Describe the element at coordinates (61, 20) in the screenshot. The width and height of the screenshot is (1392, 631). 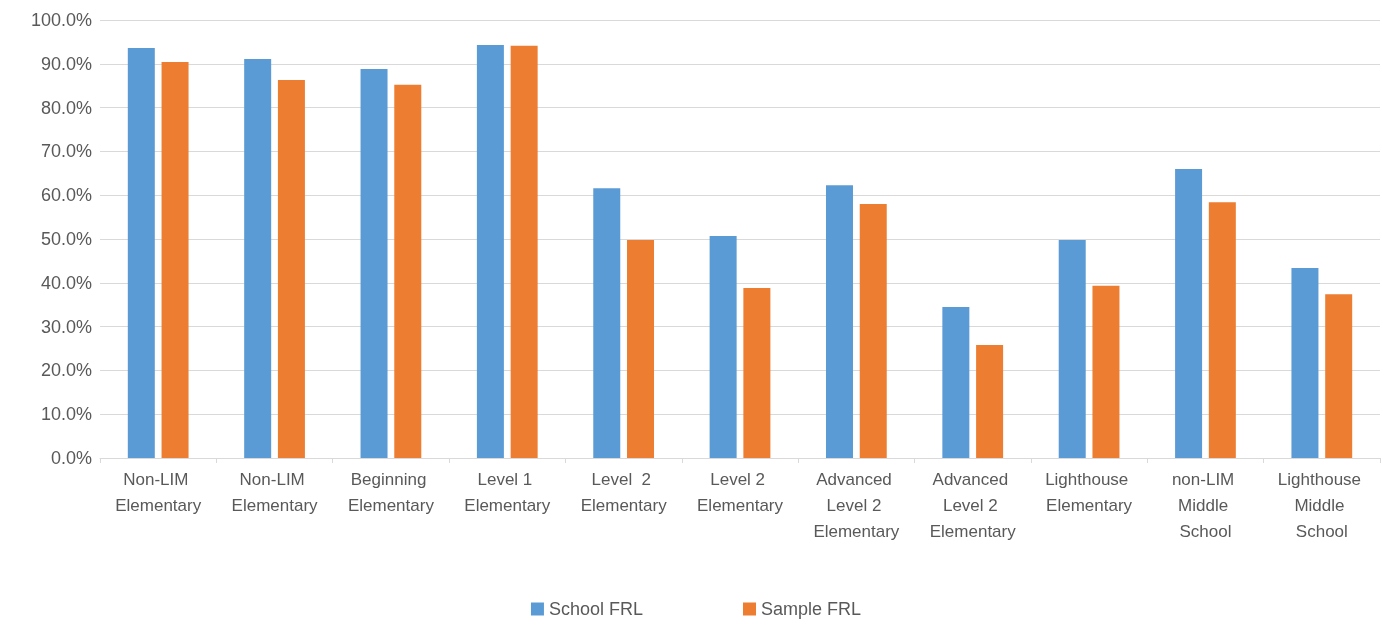
I see `y-tick-label: 100.0%` at that location.